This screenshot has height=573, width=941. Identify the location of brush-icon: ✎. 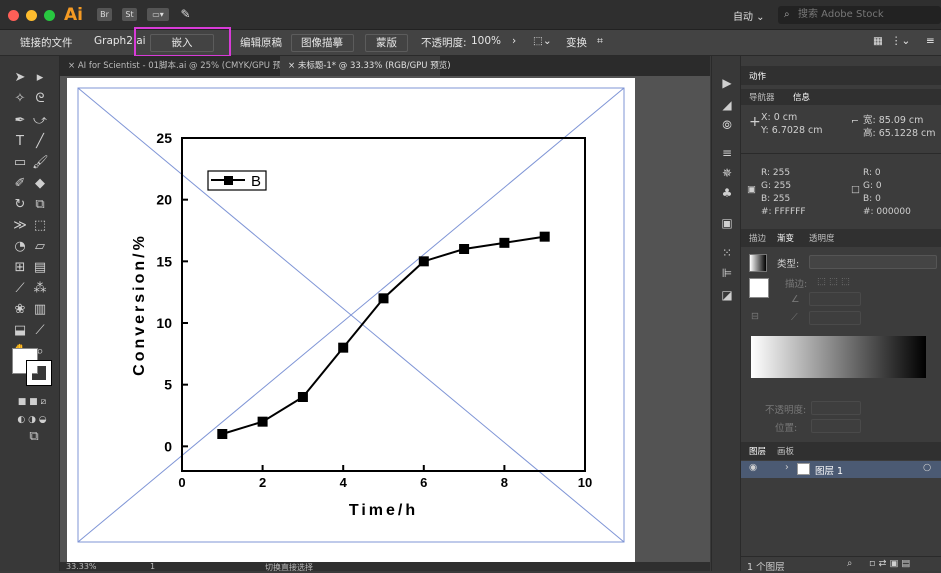
(185, 14).